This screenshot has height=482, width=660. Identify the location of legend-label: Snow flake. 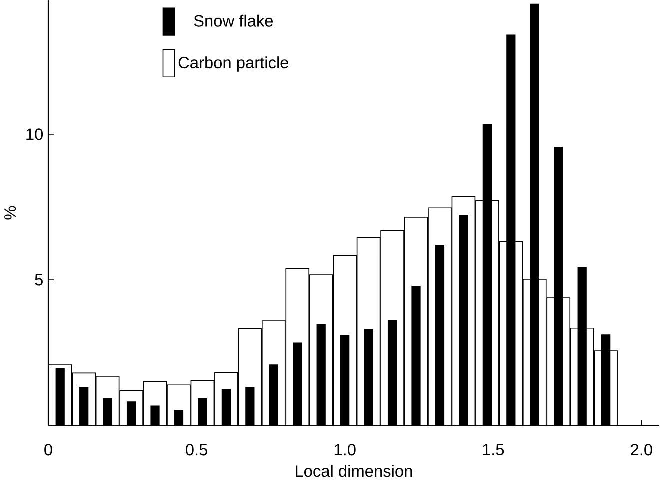
(234, 21).